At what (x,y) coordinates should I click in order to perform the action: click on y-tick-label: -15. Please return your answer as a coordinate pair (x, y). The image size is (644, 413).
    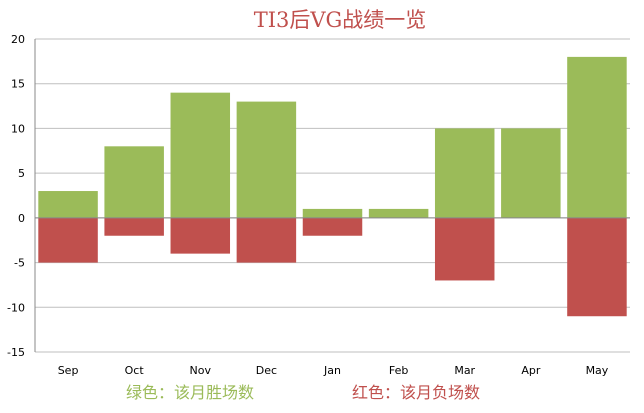
    Looking at the image, I should click on (16, 352).